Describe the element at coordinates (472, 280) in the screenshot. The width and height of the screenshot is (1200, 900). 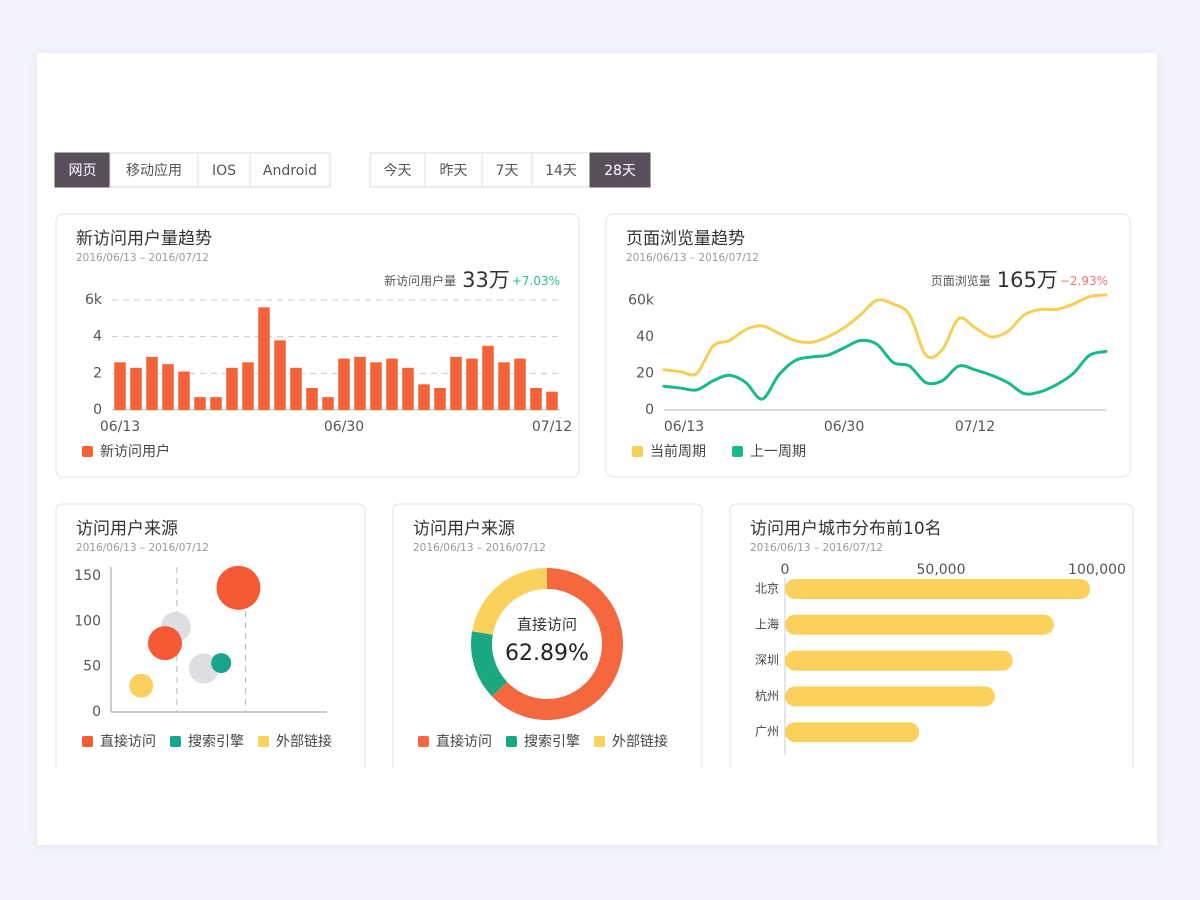
I see `stat: 新访问用户量 33万 +7.03%` at that location.